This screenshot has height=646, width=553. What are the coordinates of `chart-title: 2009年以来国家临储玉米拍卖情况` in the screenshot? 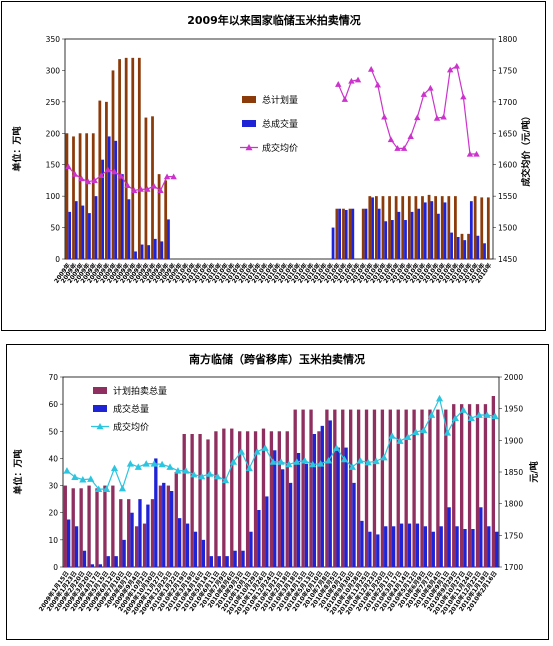 It's located at (274, 20).